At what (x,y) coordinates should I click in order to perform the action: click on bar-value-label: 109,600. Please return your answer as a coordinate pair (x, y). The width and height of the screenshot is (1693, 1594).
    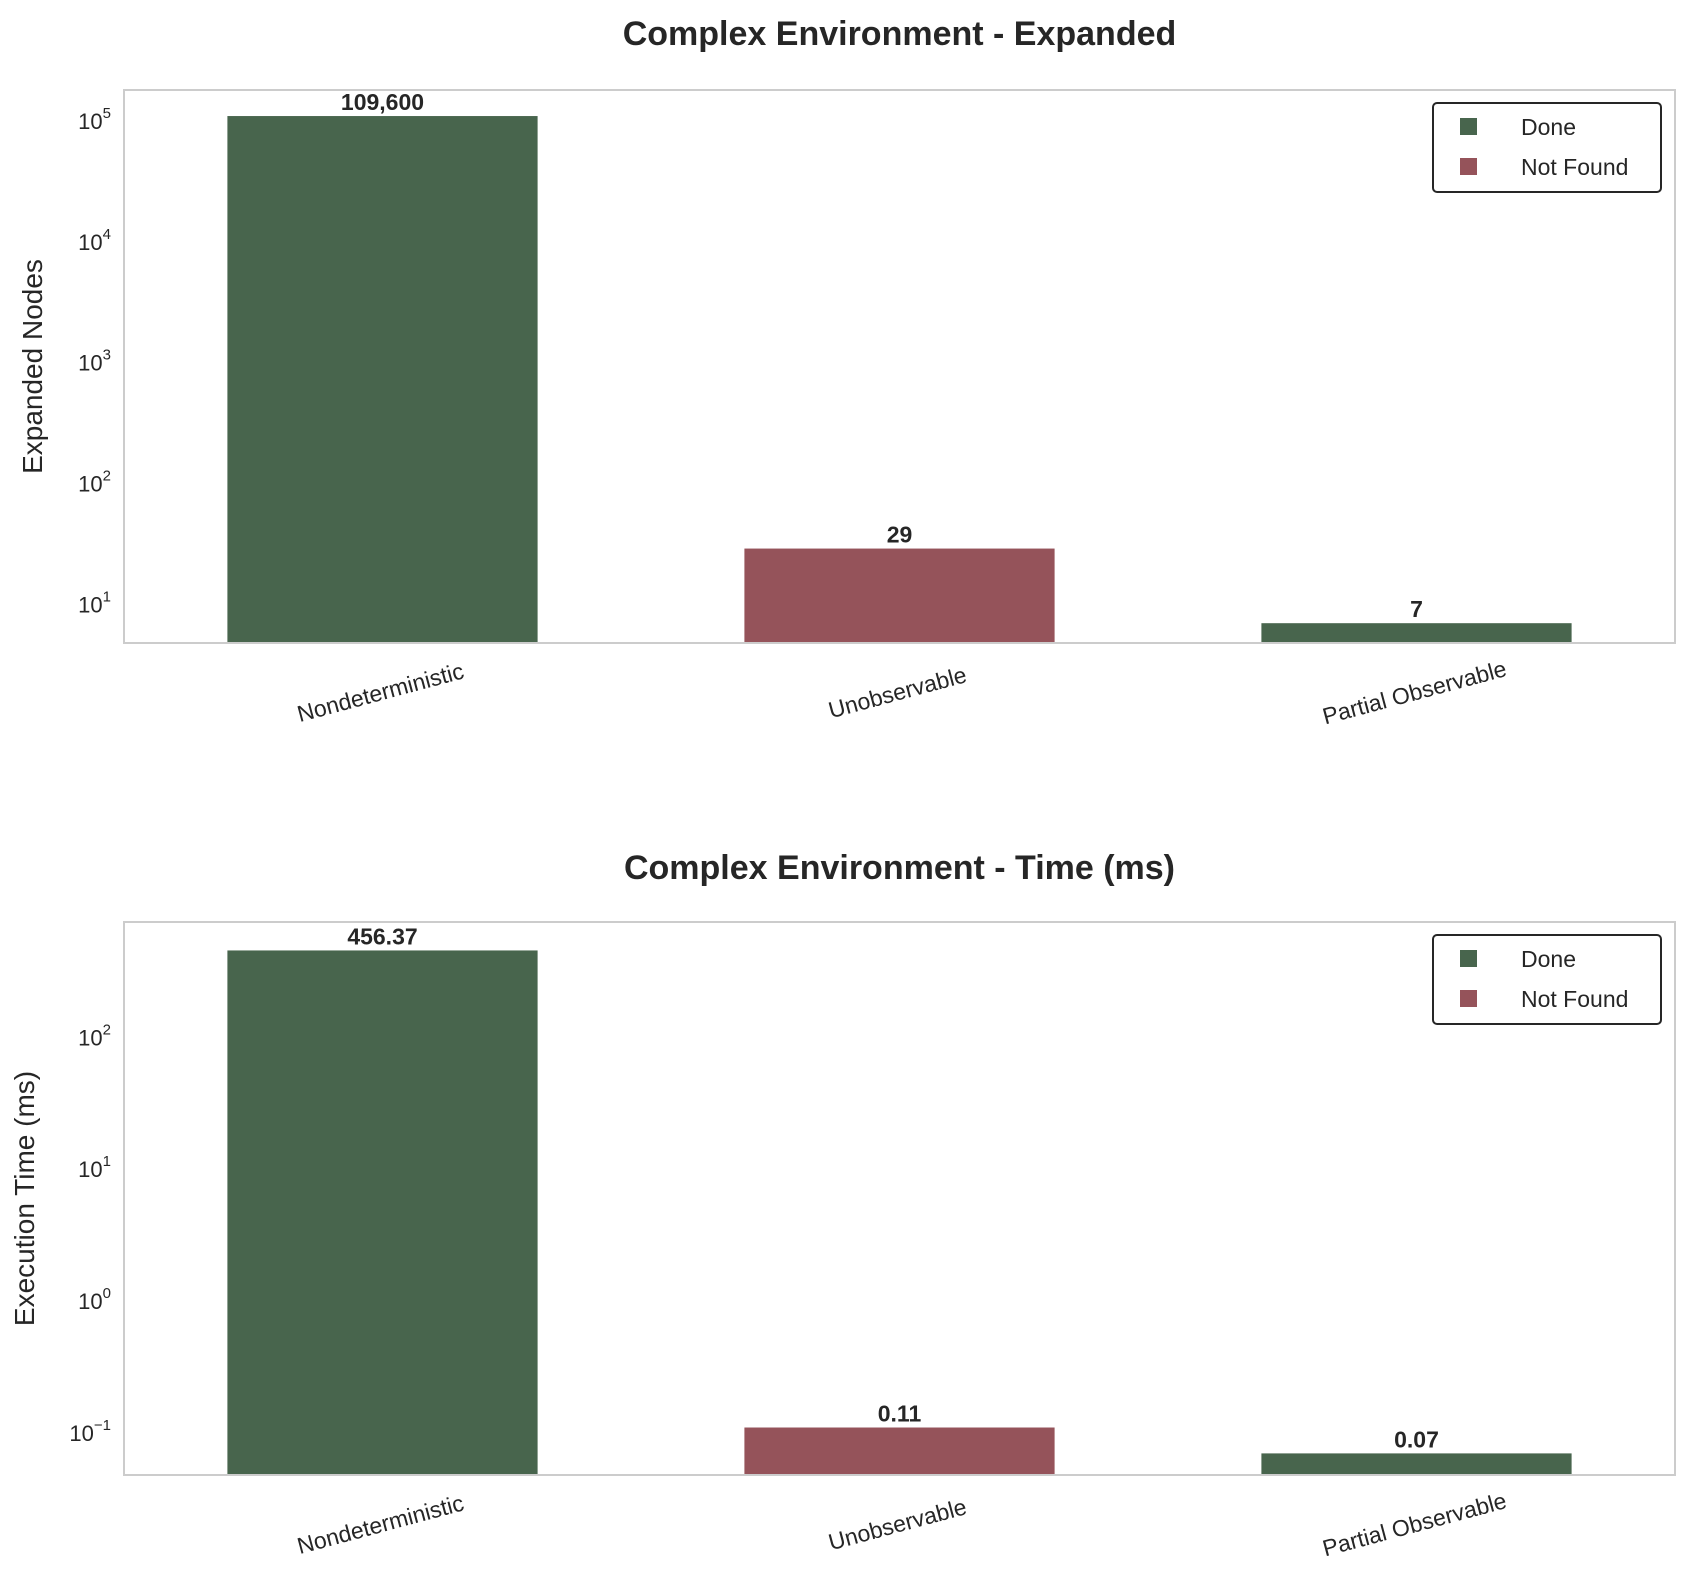
    Looking at the image, I should click on (382, 102).